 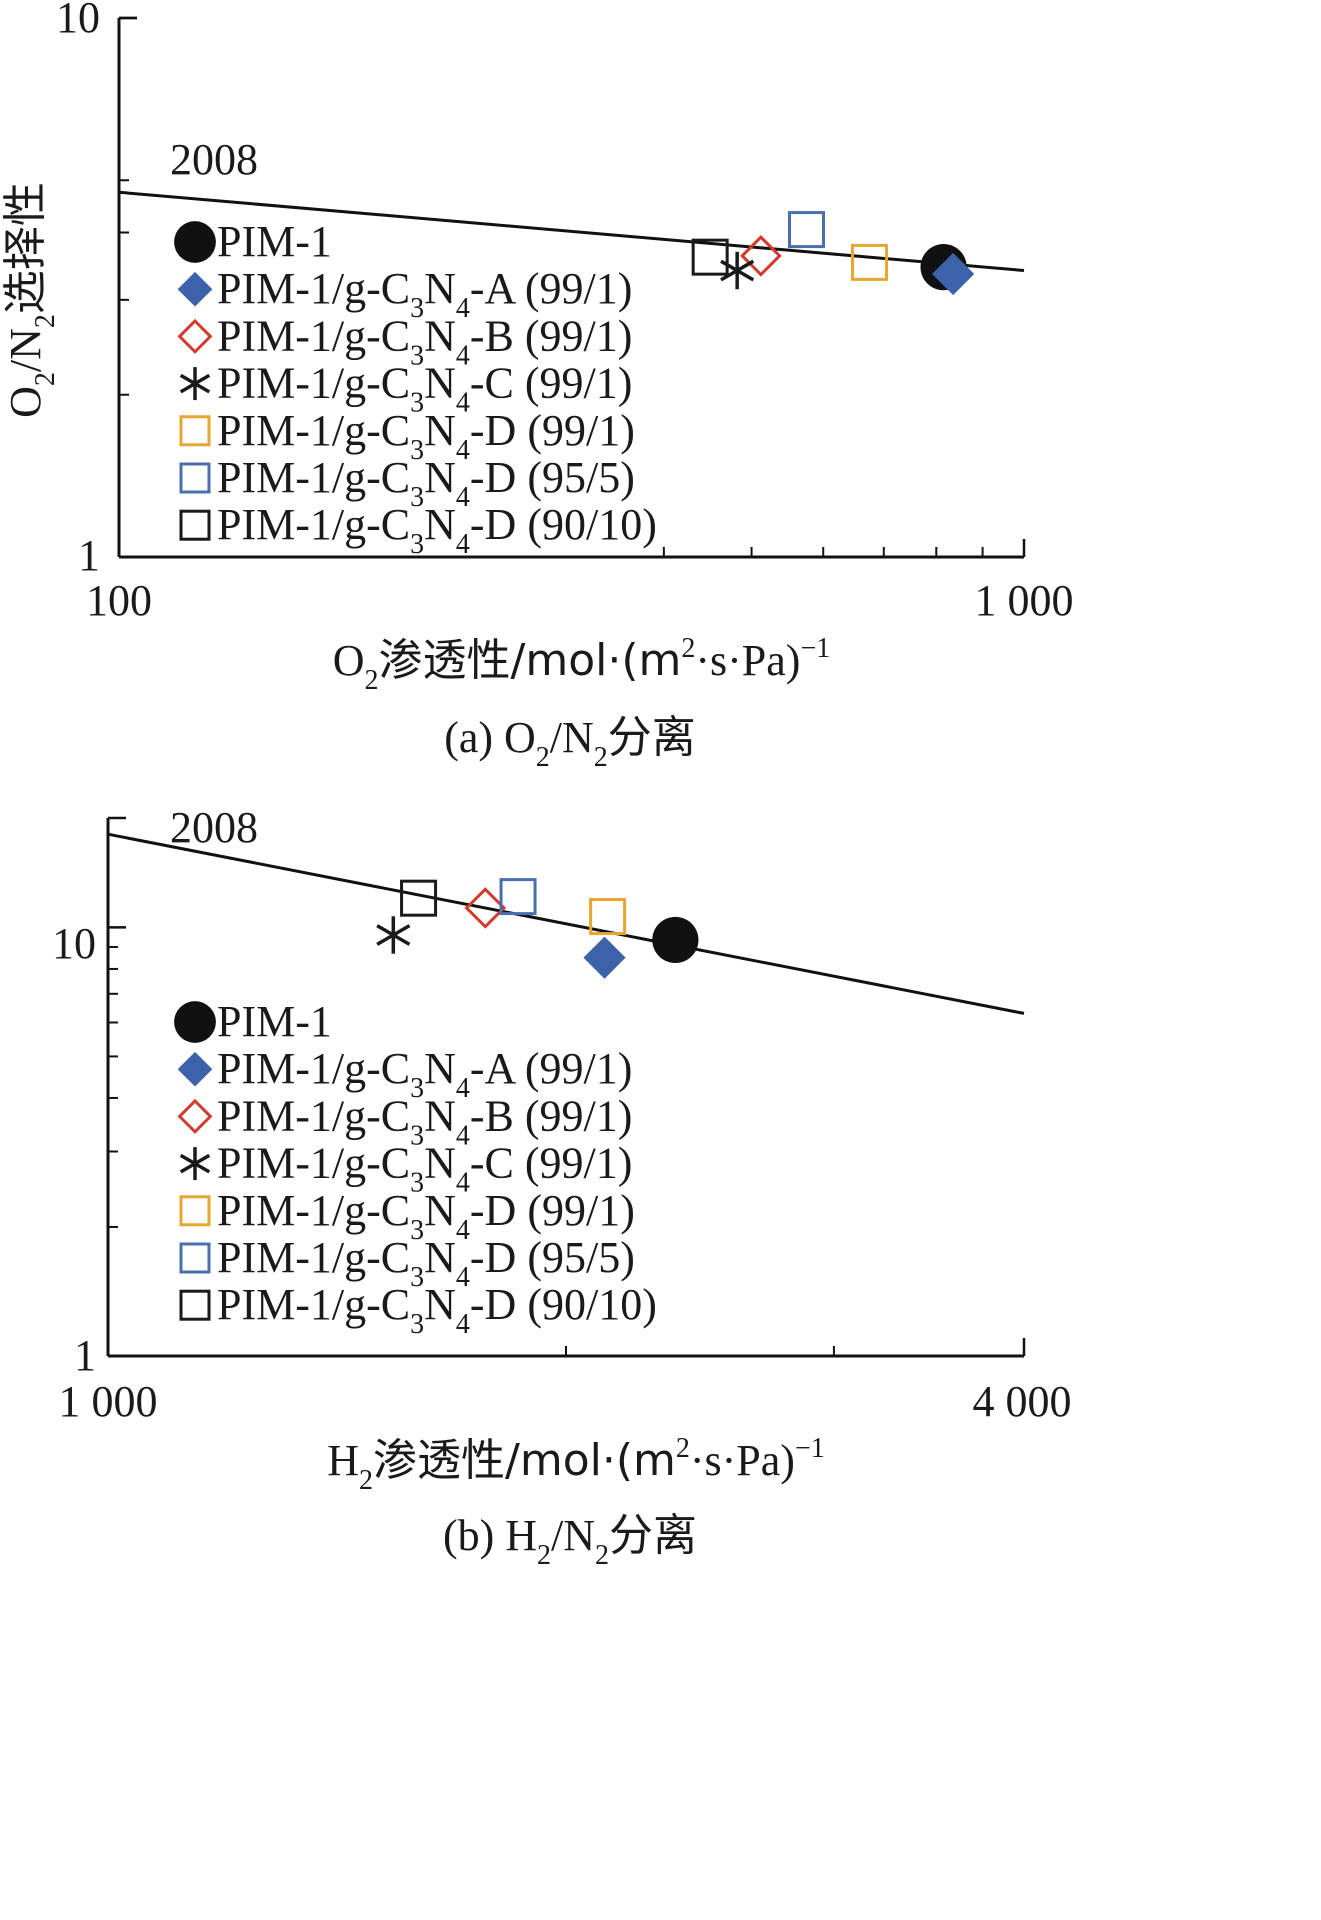 What do you see at coordinates (675, 940) in the screenshot?
I see `data-point-pim1` at bounding box center [675, 940].